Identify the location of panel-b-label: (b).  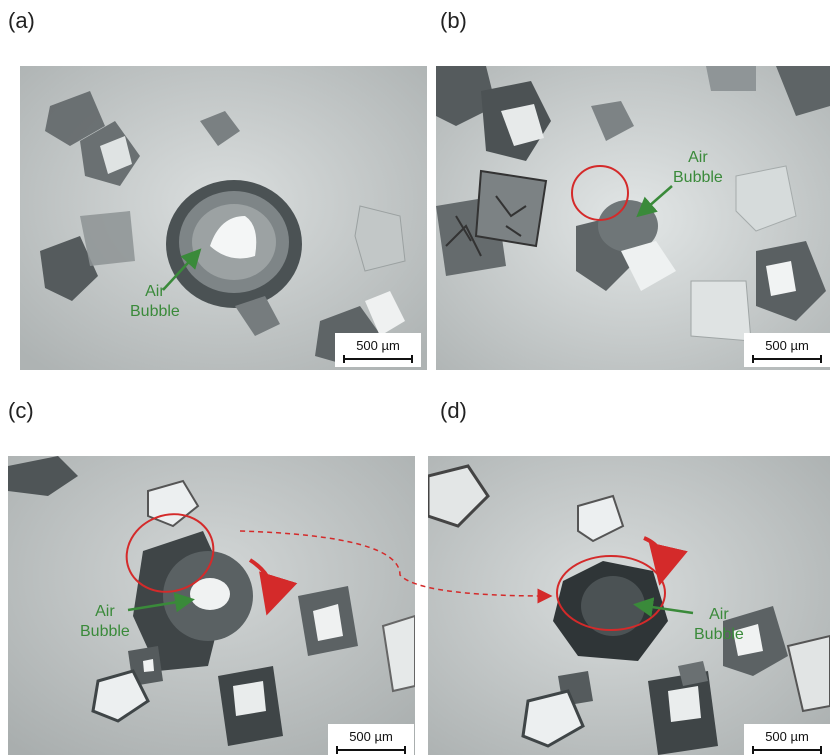
(453, 20).